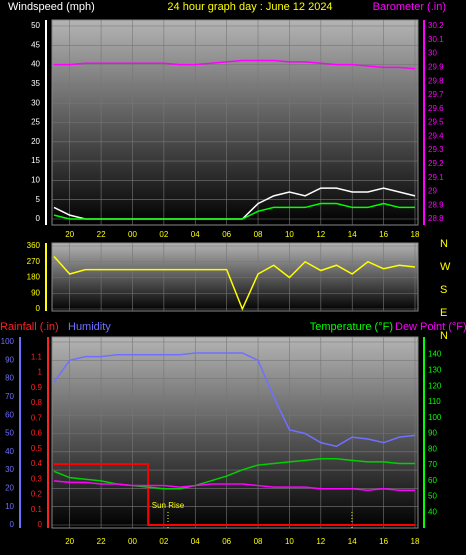 The image size is (466, 555). I want to click on x-tick-label: 02, so click(163, 234).